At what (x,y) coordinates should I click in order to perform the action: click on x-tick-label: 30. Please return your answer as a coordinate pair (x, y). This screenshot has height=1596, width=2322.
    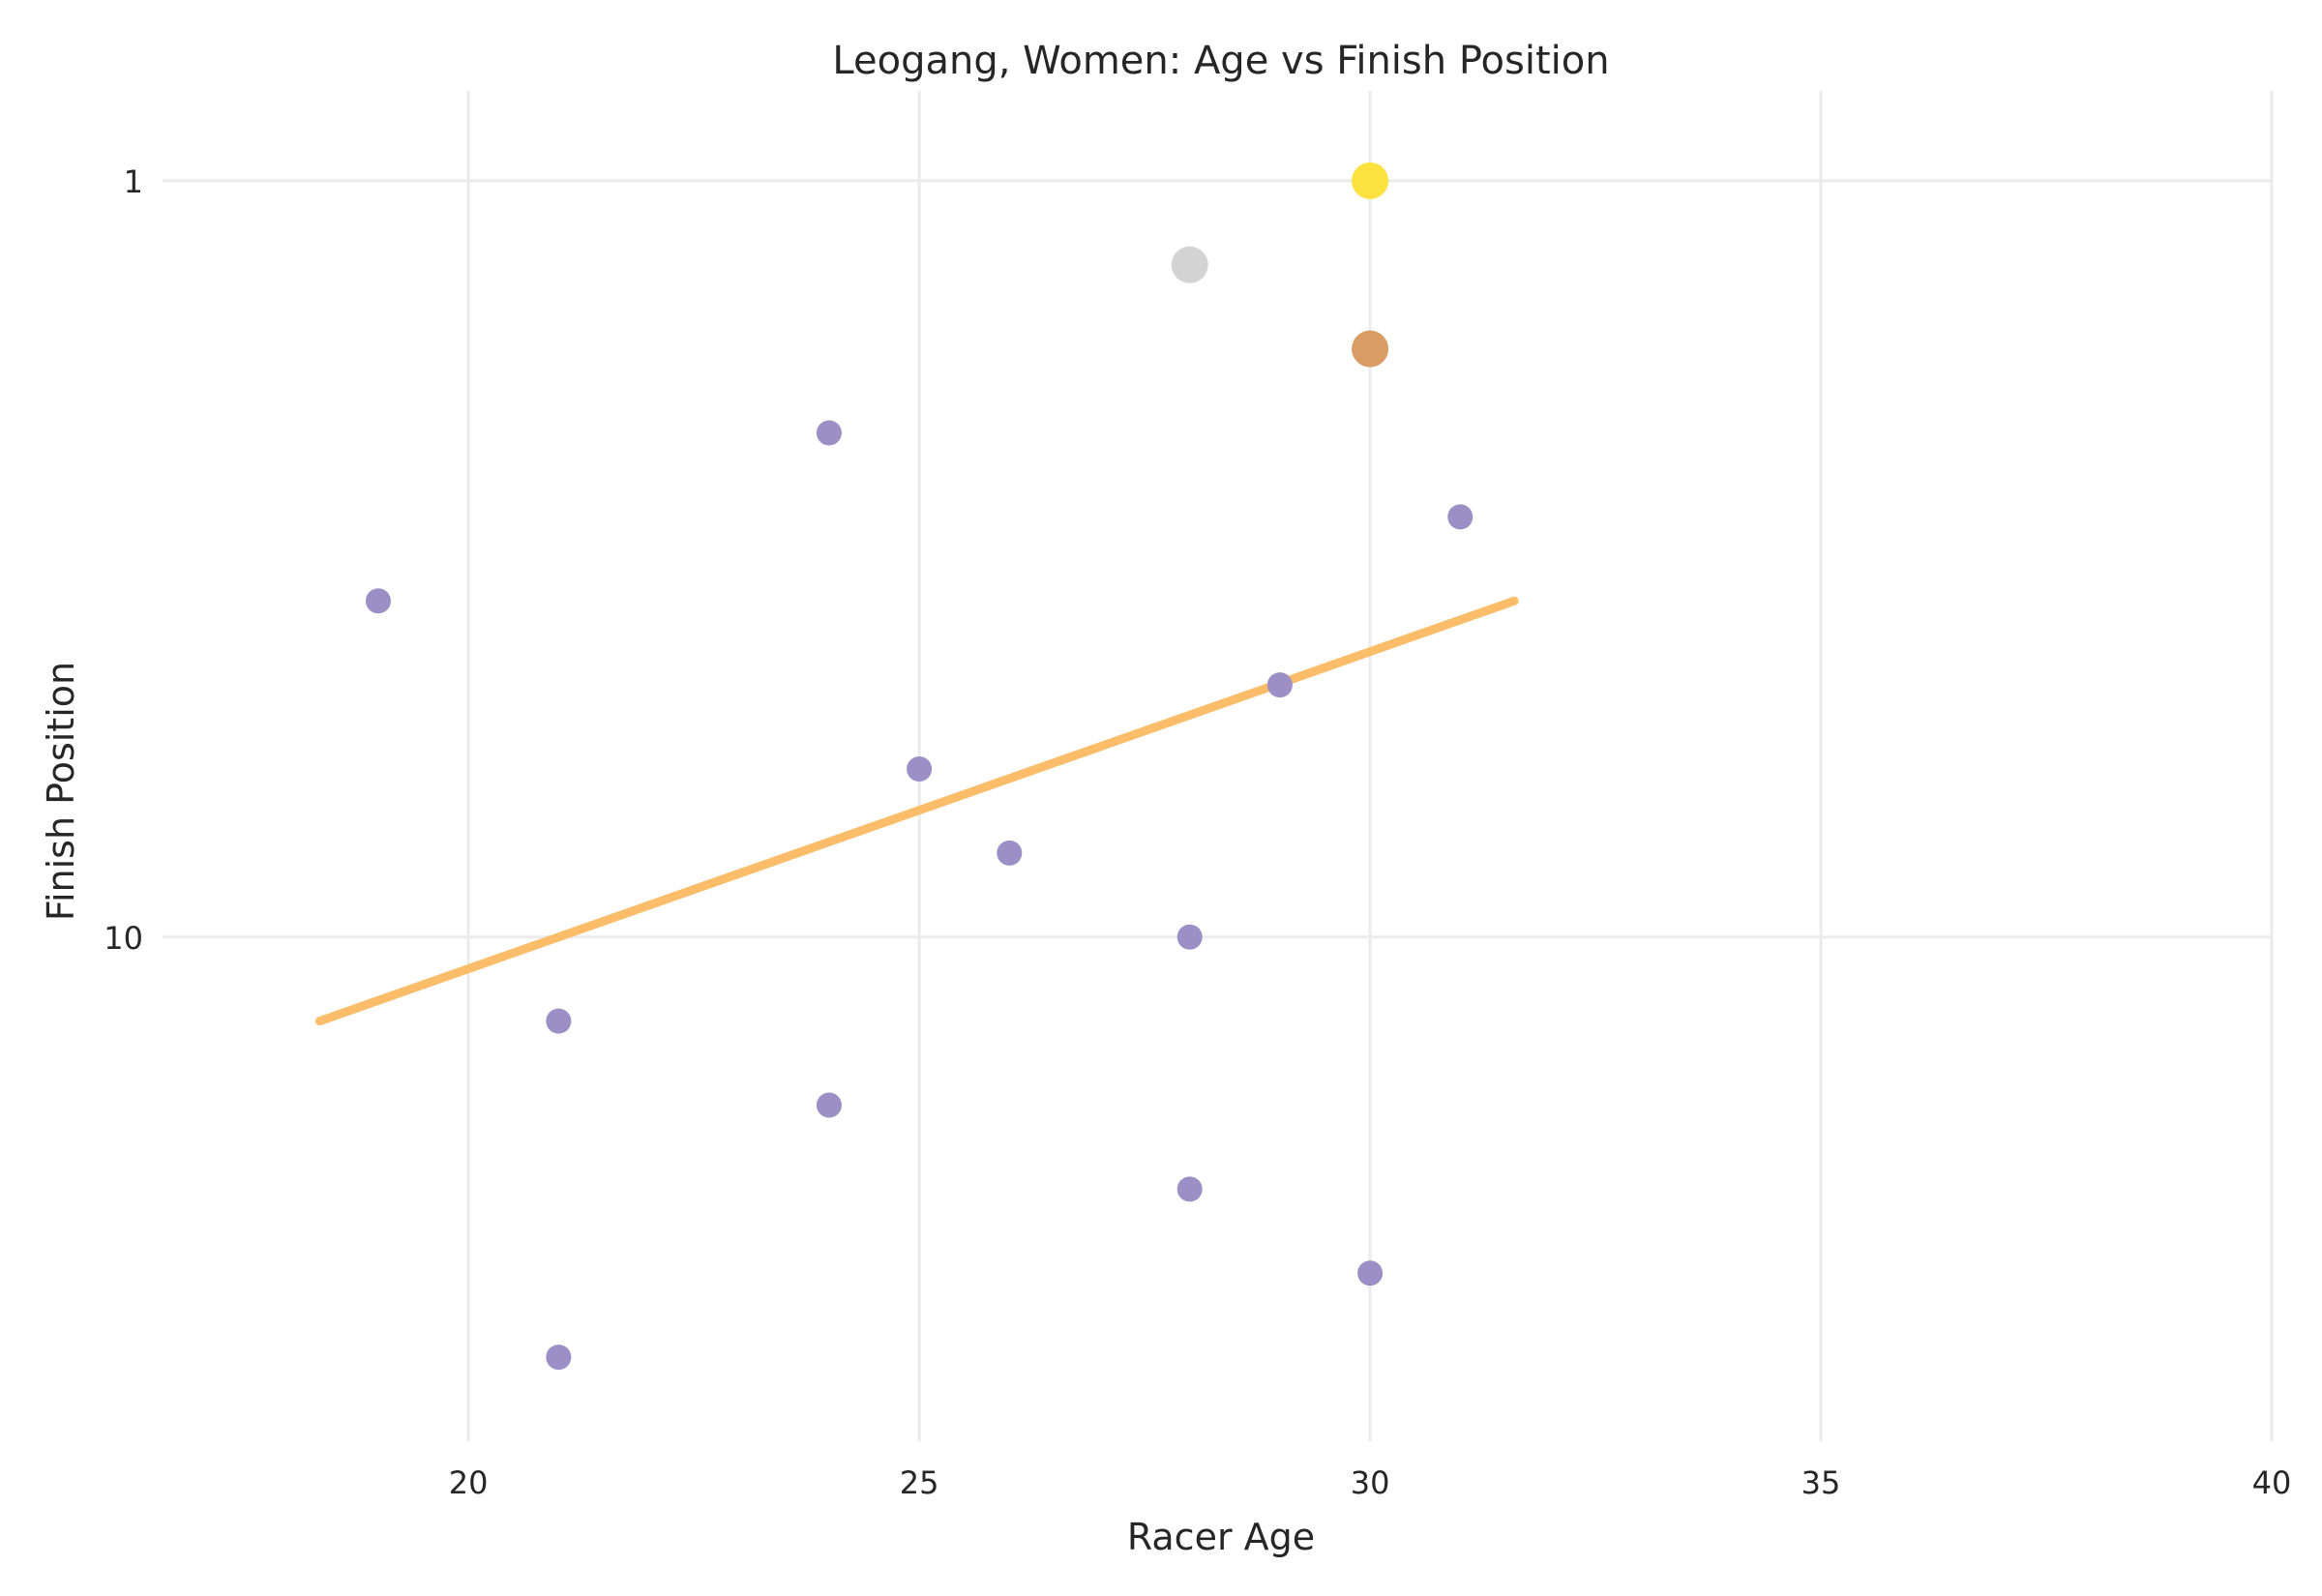
    Looking at the image, I should click on (1370, 1482).